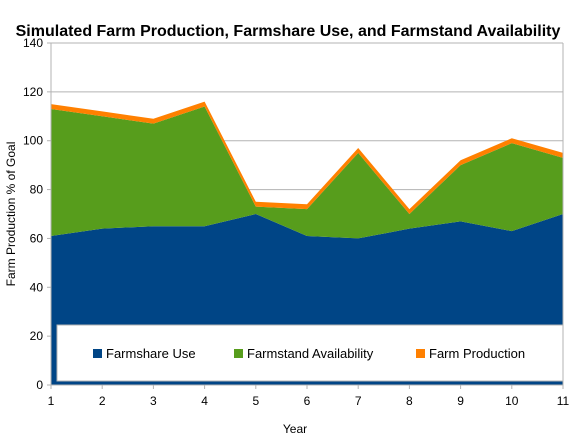 The height and width of the screenshot is (439, 576). What do you see at coordinates (460, 401) in the screenshot?
I see `x-tick-label-9: 9` at bounding box center [460, 401].